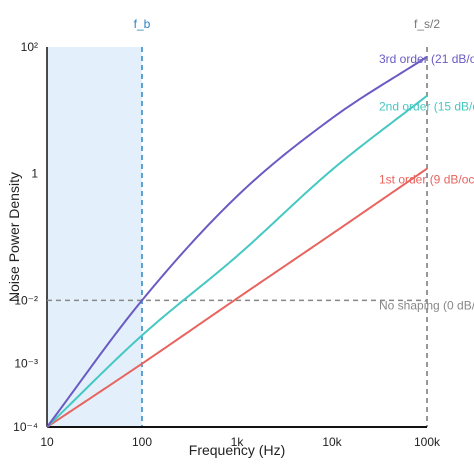 This screenshot has width=474, height=474. What do you see at coordinates (26, 300) in the screenshot?
I see `y-tick-label-2: 10⁻²` at bounding box center [26, 300].